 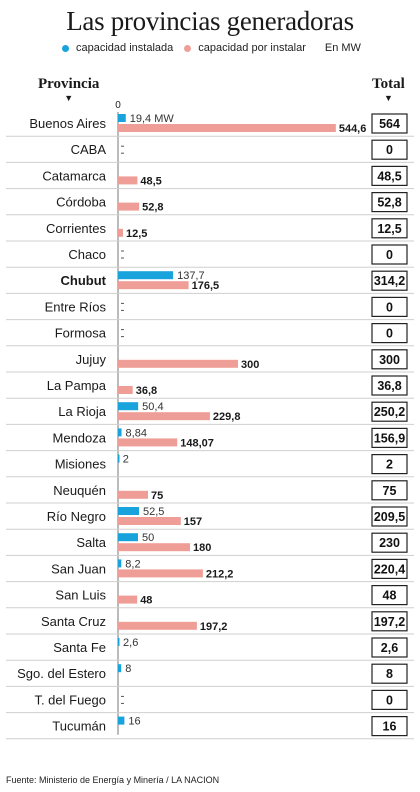 I want to click on total-box-salta, so click(x=389, y=542).